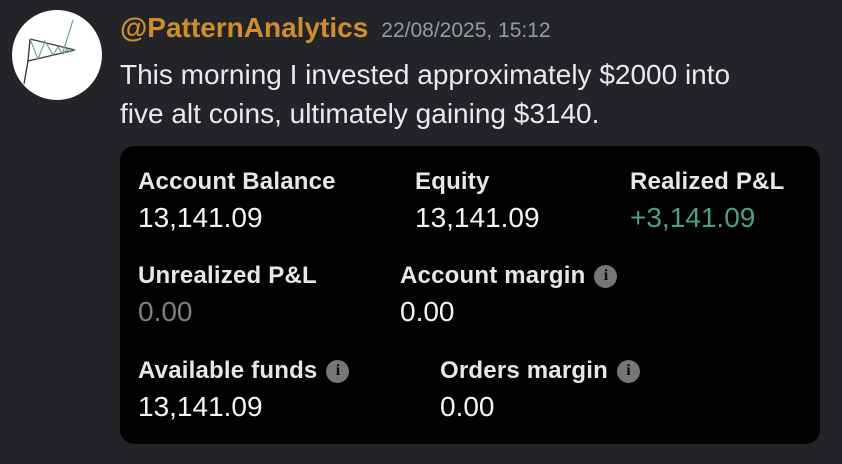  Describe the element at coordinates (228, 370) in the screenshot. I see `stat-label: Available funds` at that location.